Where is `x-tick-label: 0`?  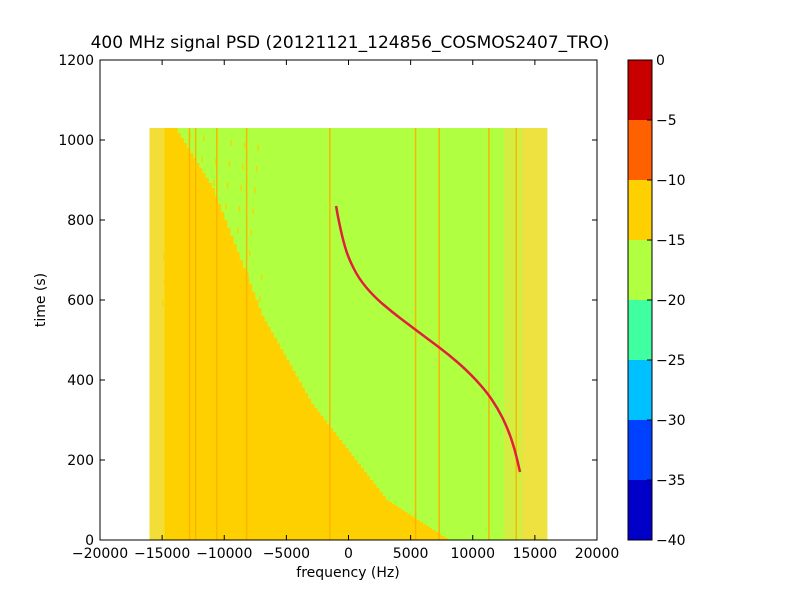
x-tick-label: 0 is located at coordinates (348, 554).